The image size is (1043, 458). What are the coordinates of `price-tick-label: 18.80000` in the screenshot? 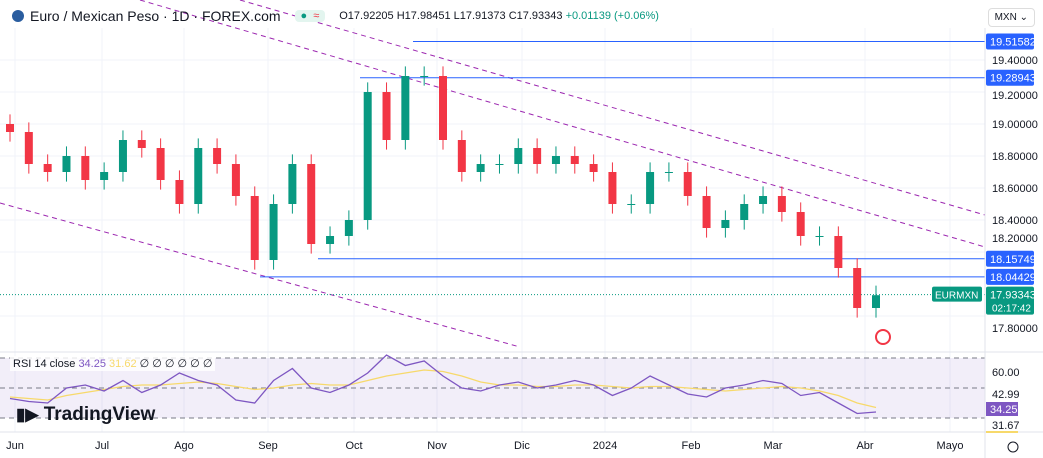 It's located at (1015, 157).